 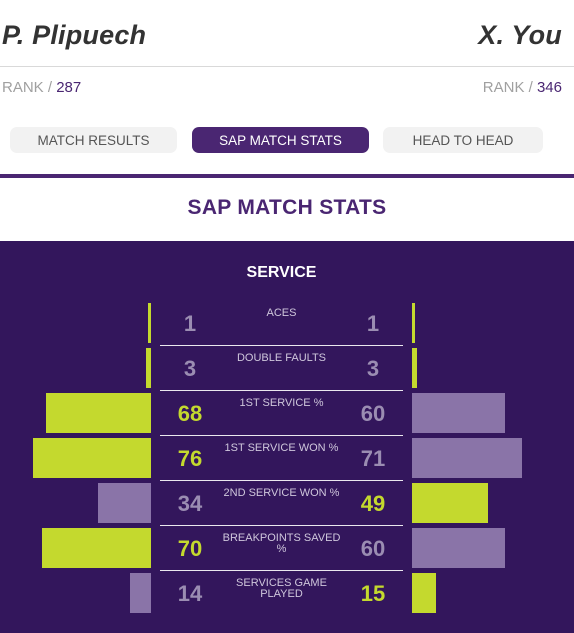 I want to click on section-title: SAP MATCH STATS, so click(x=287, y=207).